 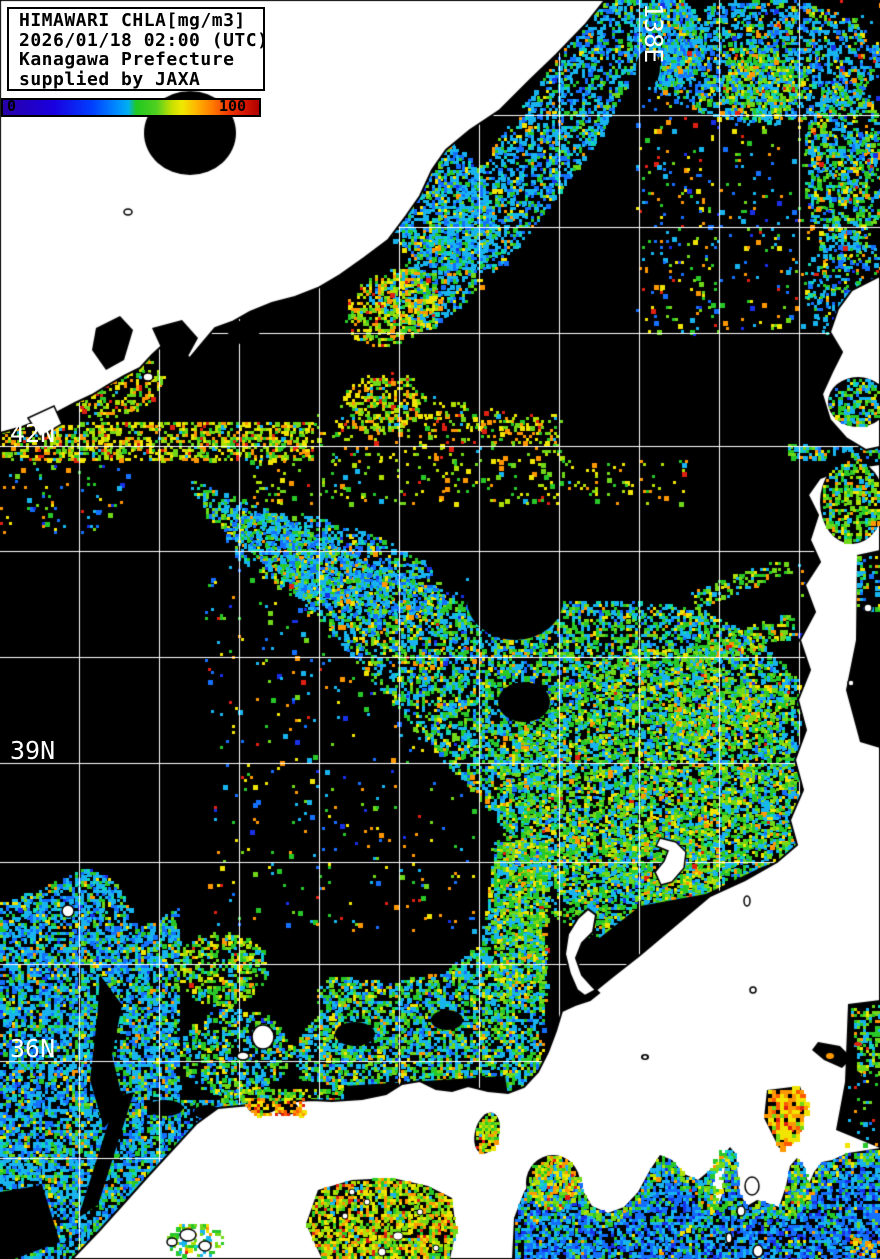 What do you see at coordinates (110, 79) in the screenshot?
I see `title-credit: supplied by JAXA` at bounding box center [110, 79].